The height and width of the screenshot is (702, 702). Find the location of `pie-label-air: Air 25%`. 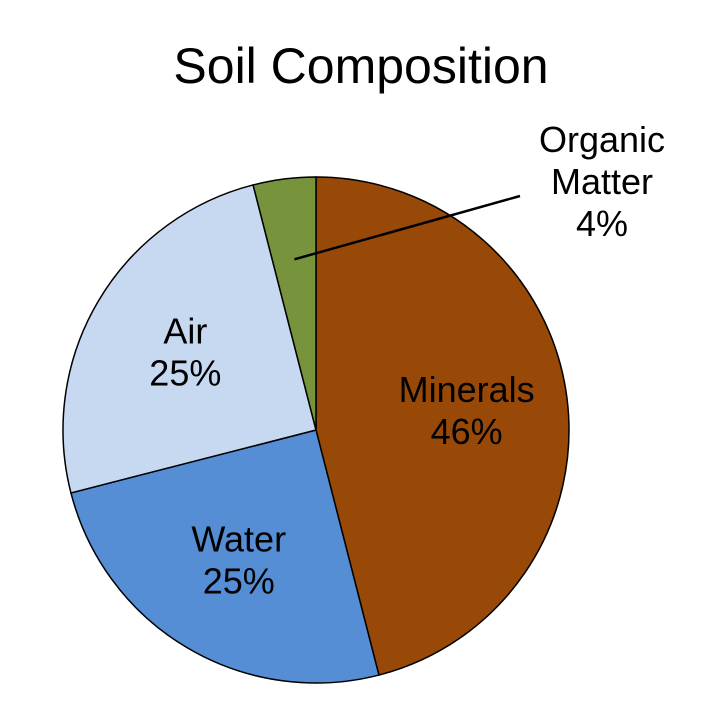

pie-label-air: Air 25% is located at coordinates (185, 352).